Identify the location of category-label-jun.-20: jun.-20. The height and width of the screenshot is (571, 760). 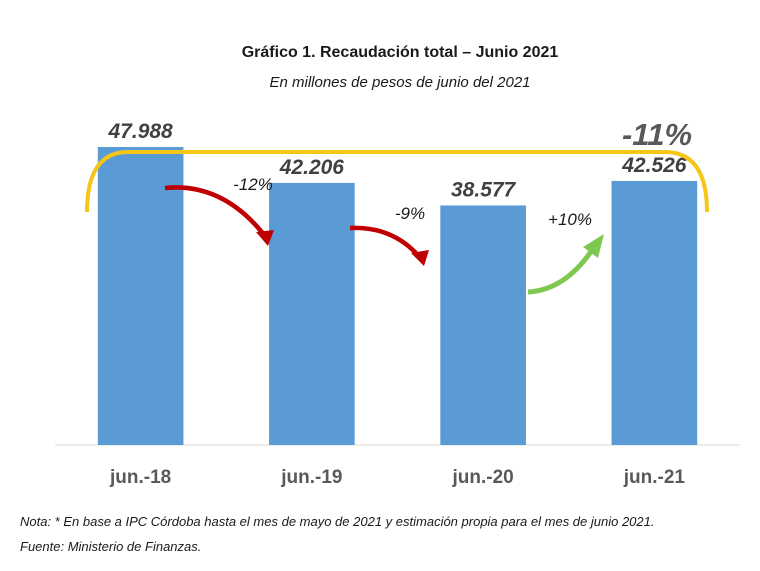
(483, 477).